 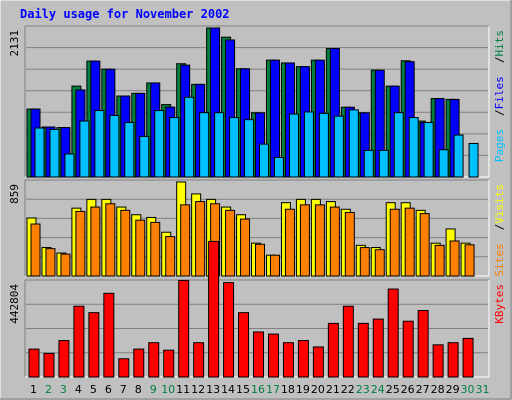 I want to click on x-tick-label: 23, so click(x=363, y=389).